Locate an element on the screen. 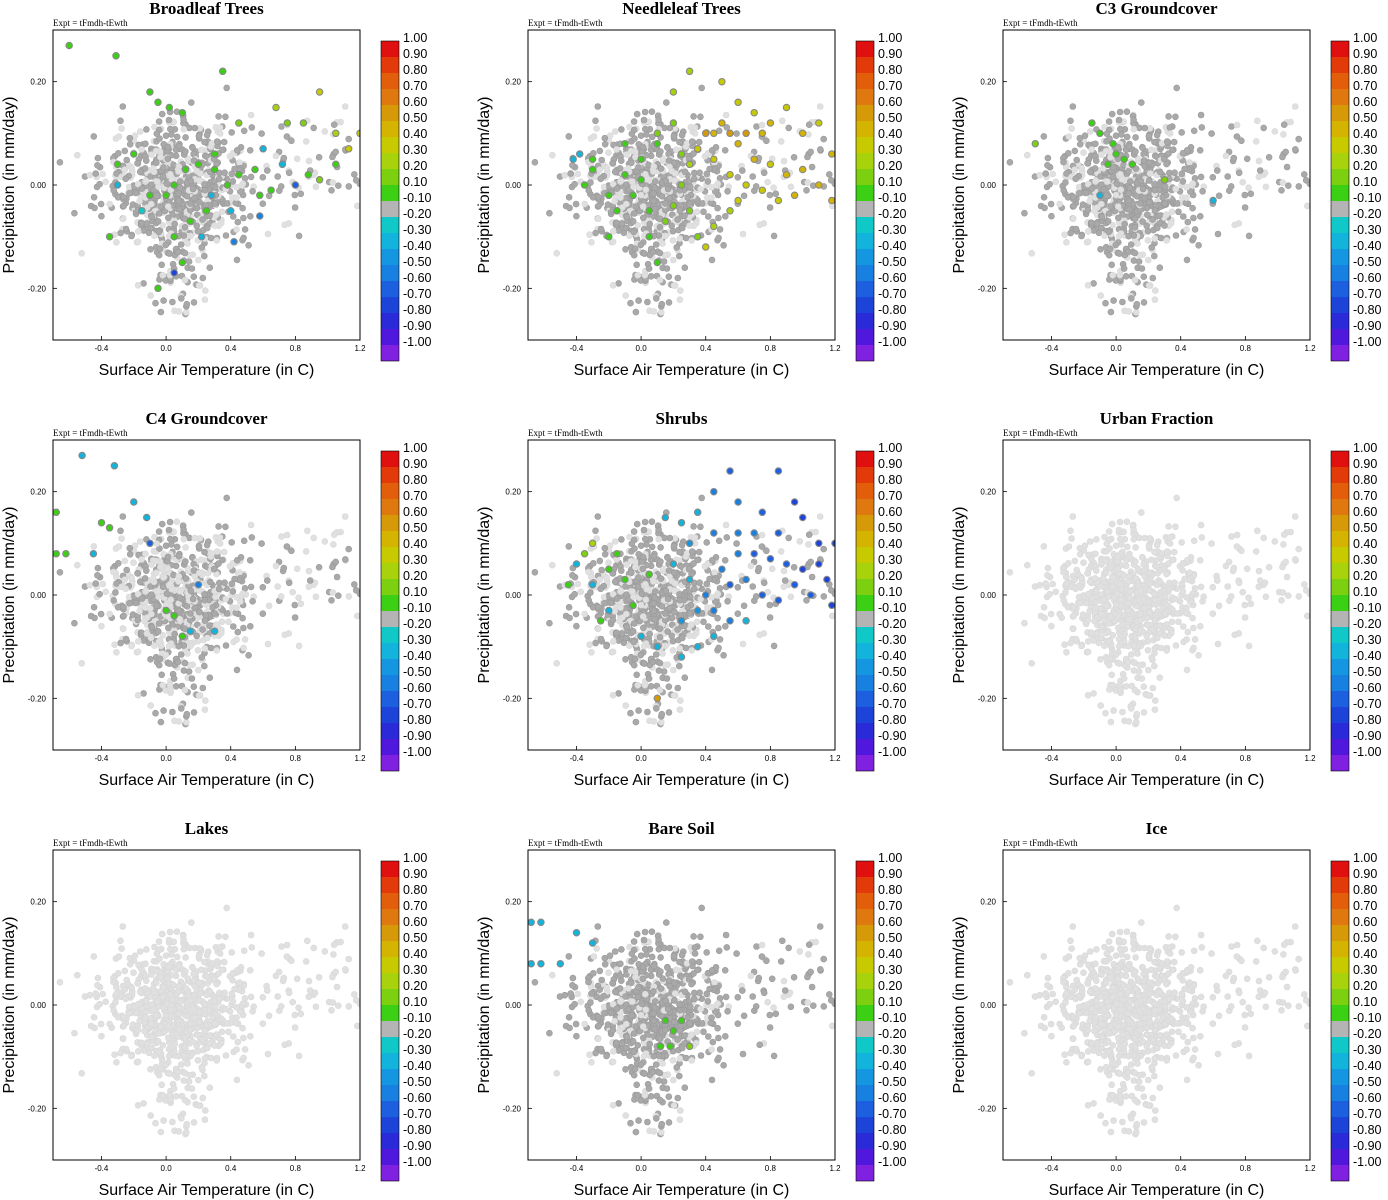  experiment-label: Expt = tFmdh-tEwth is located at coordinates (565, 433).